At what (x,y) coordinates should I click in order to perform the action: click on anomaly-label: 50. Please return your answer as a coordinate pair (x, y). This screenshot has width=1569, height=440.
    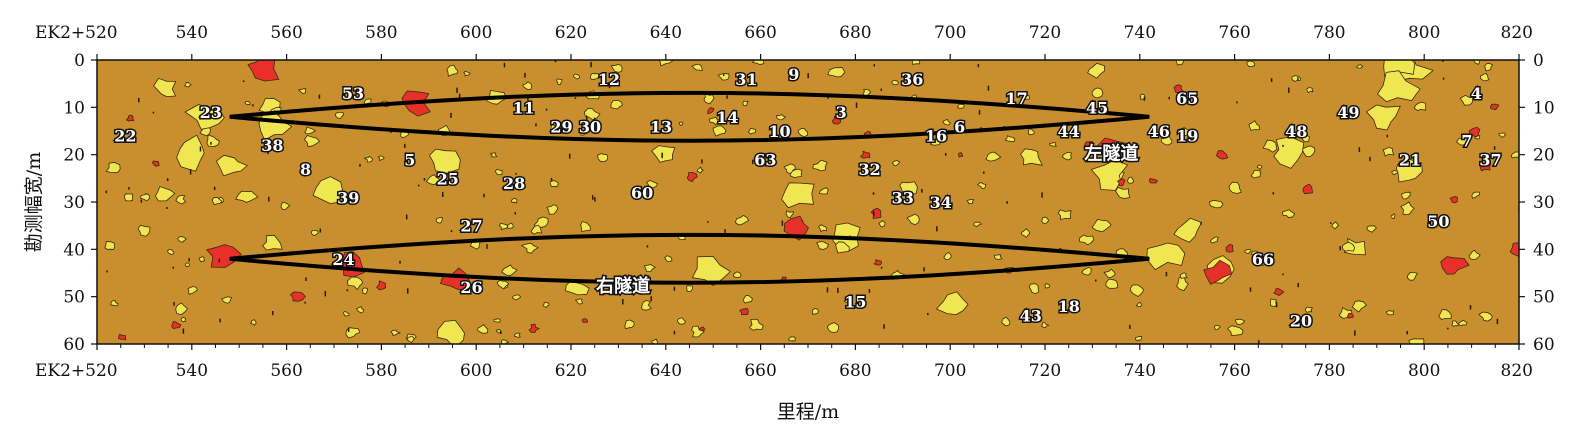
    Looking at the image, I should click on (1438, 221).